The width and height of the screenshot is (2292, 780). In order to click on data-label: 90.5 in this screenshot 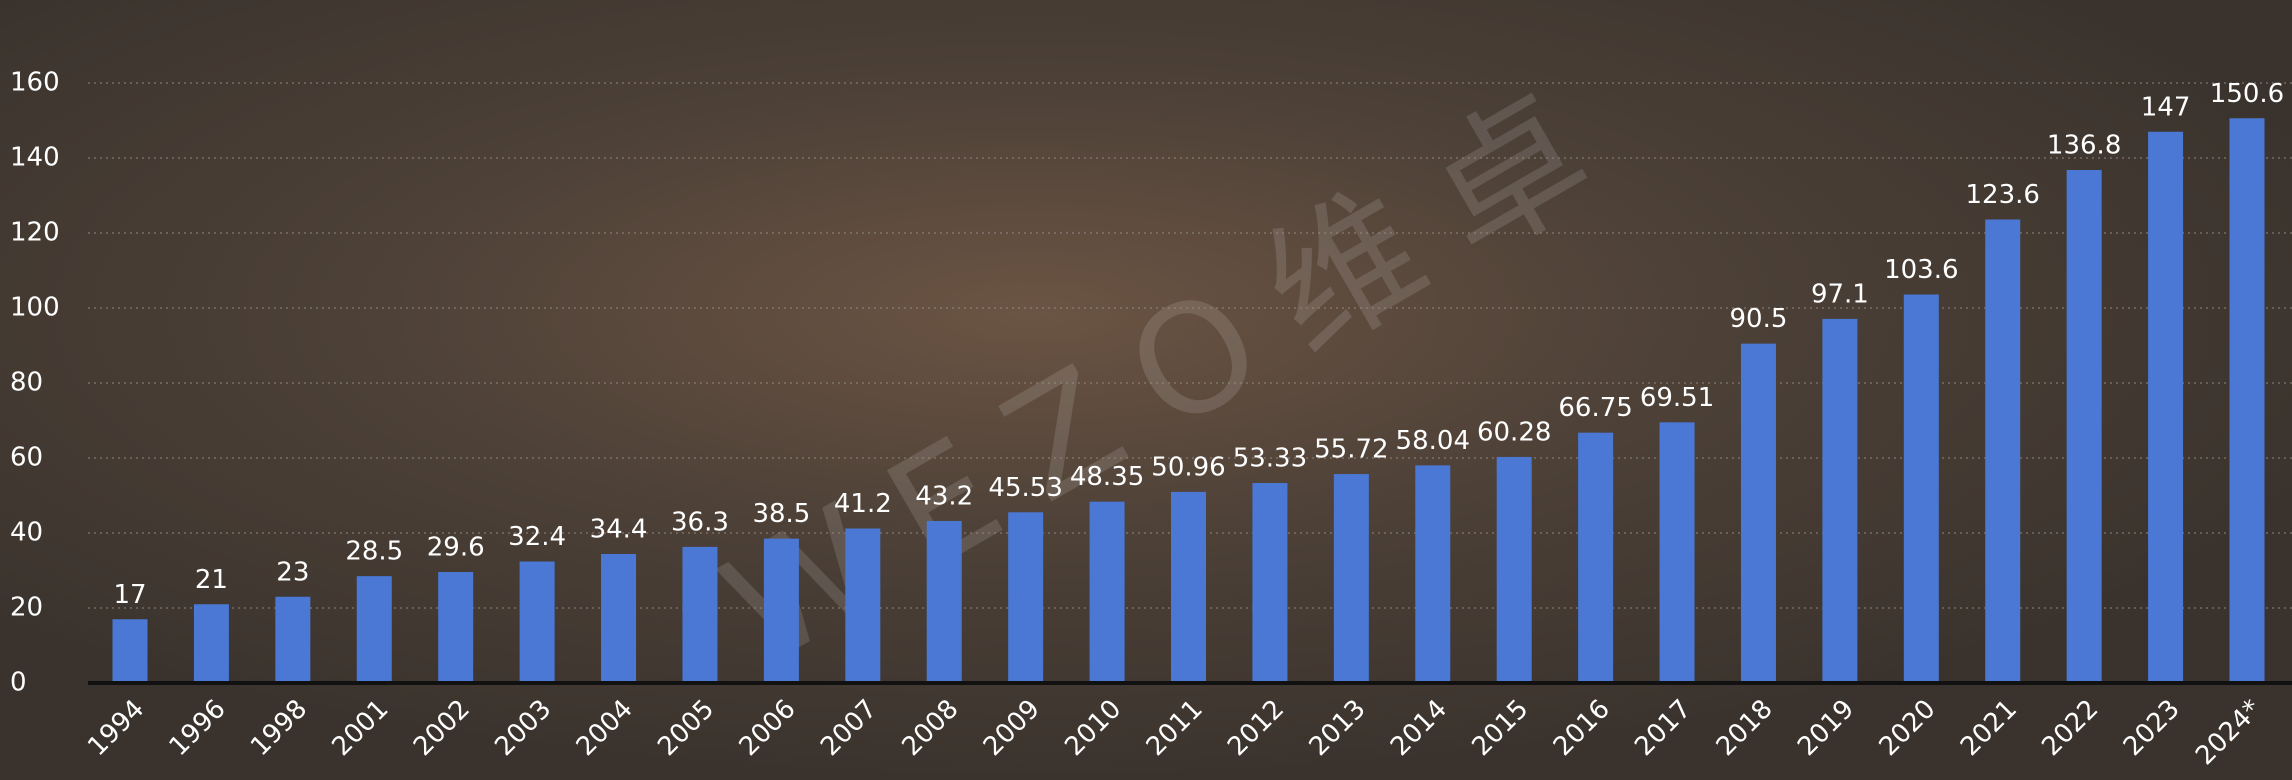, I will do `click(1759, 319)`.